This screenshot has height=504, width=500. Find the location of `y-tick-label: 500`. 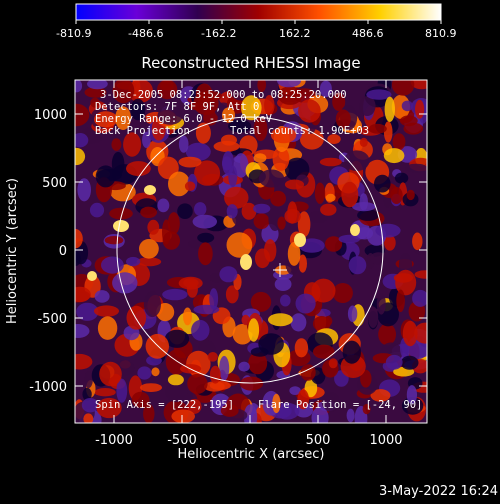

y-tick-label: 500 is located at coordinates (54, 183).